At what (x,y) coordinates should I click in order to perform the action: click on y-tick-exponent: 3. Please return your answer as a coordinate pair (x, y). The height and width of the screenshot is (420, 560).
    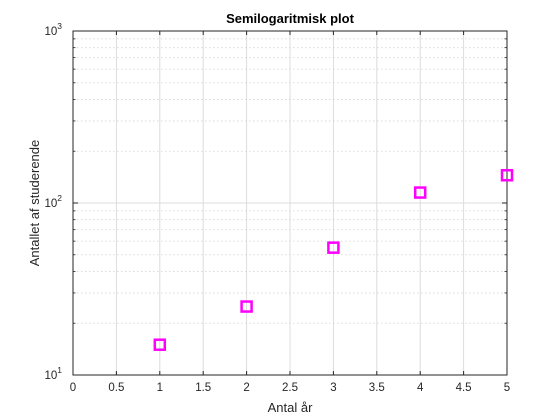
    Looking at the image, I should click on (59, 26).